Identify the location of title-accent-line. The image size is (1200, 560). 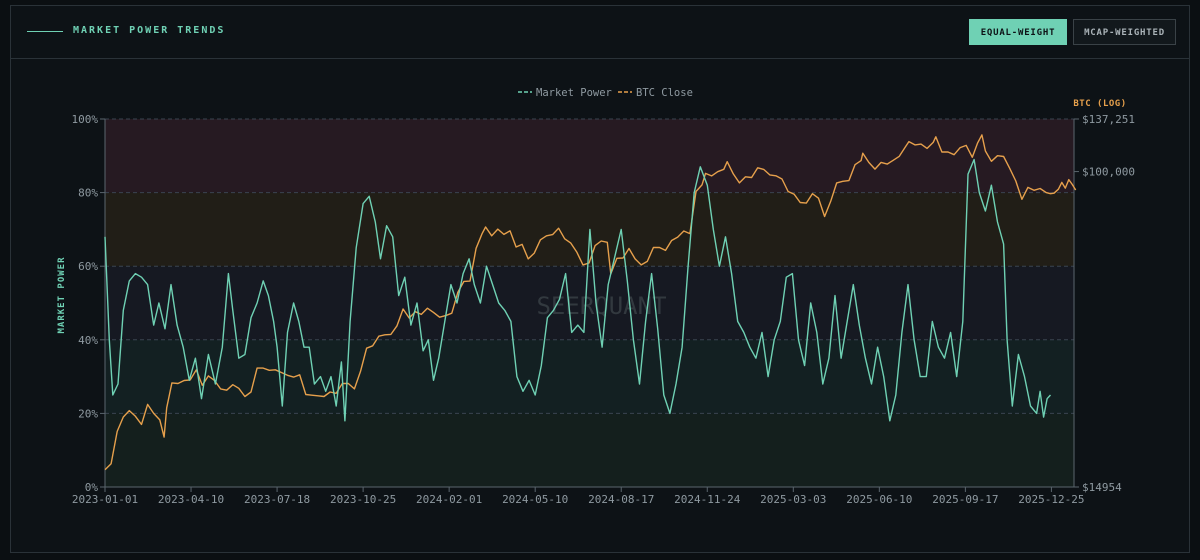
(45, 31).